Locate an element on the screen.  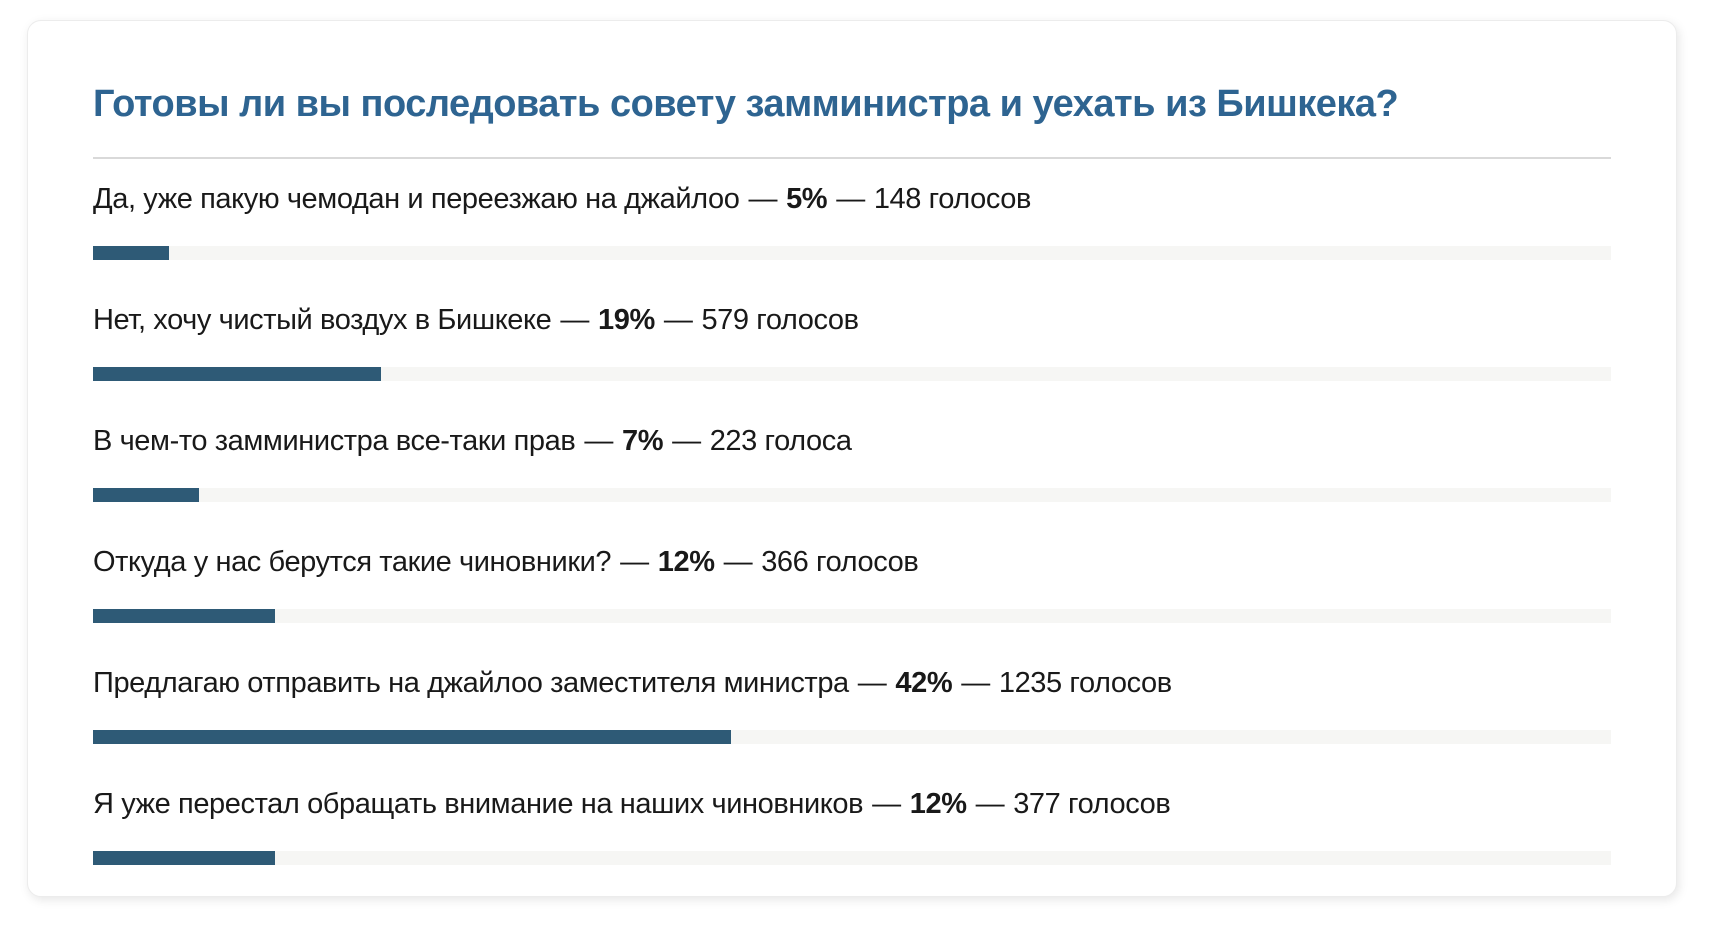
option-votes: 377 голосов is located at coordinates (1092, 803).